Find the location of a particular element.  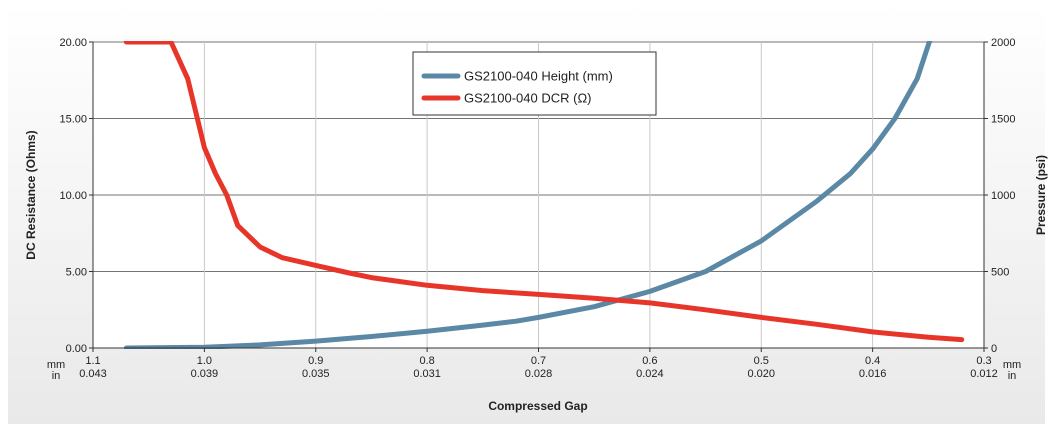

x-tick-label-mm: 0.7 is located at coordinates (538, 361).